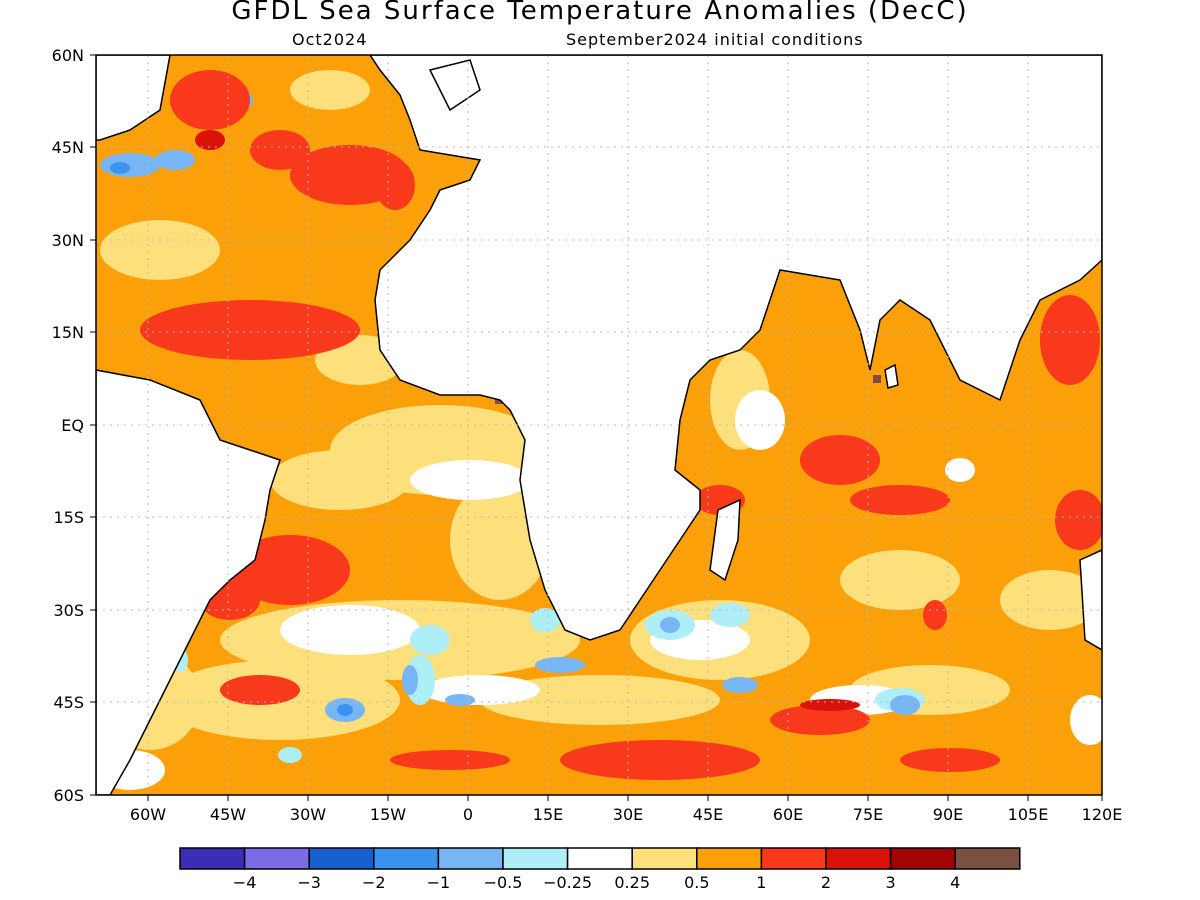 The height and width of the screenshot is (900, 1200). I want to click on lon-label: 105E, so click(1028, 814).